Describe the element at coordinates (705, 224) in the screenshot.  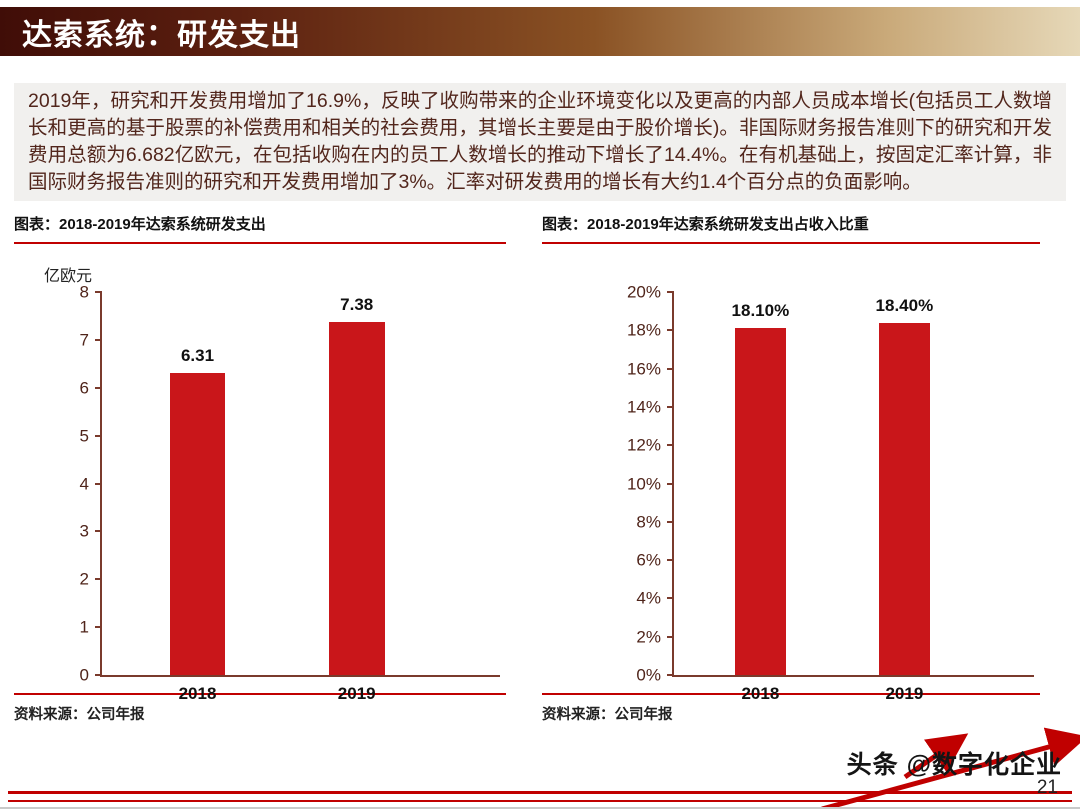
I see `chart-title: 图表：2018-2019年达索系统研发支出占收入比重` at that location.